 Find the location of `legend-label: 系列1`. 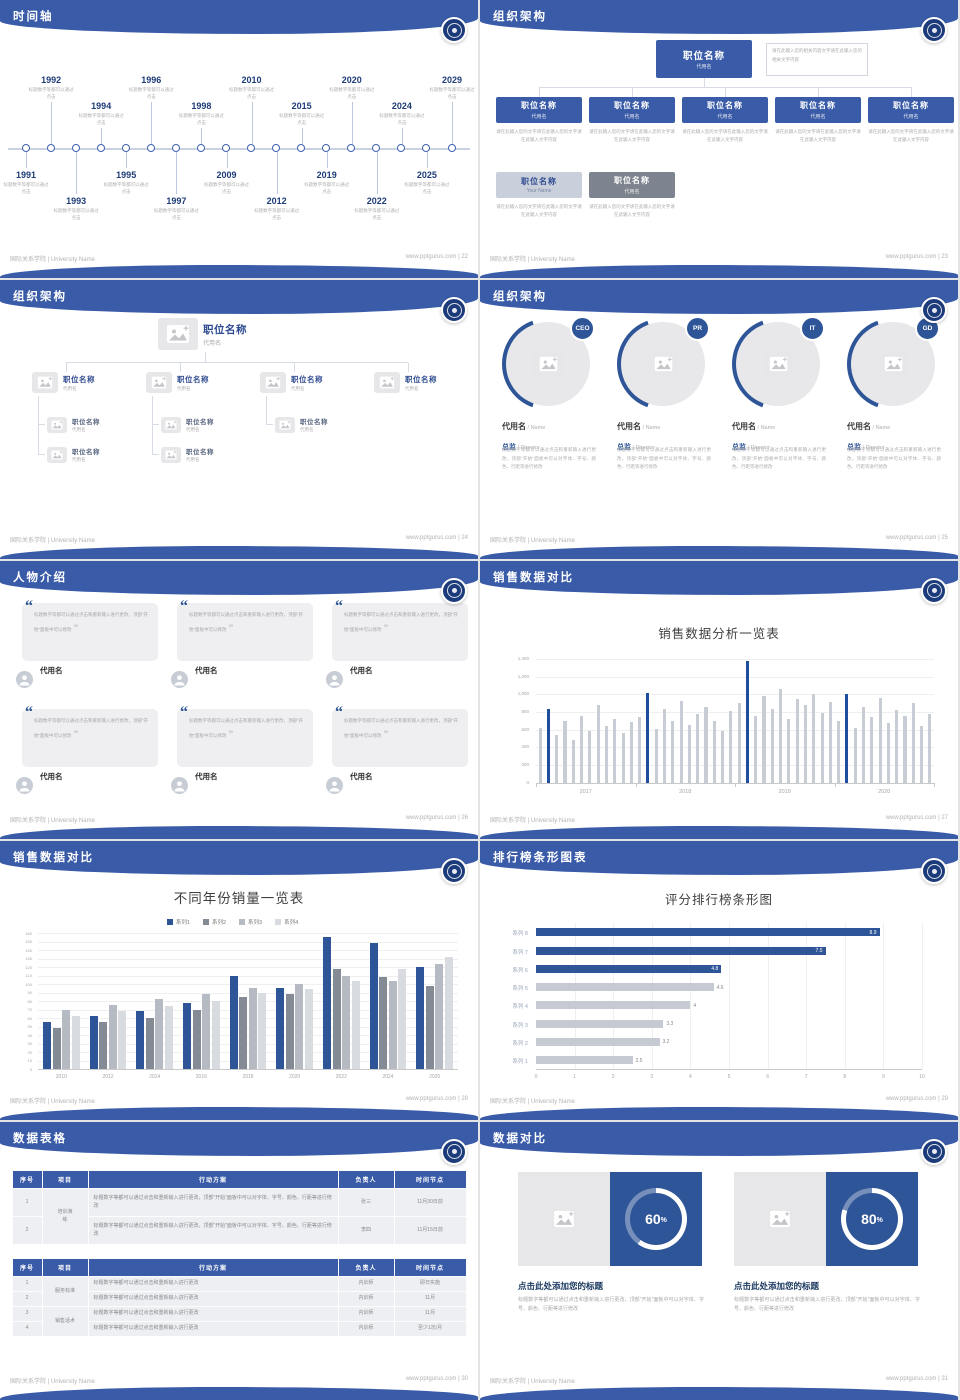

legend-label: 系列1 is located at coordinates (182, 922).